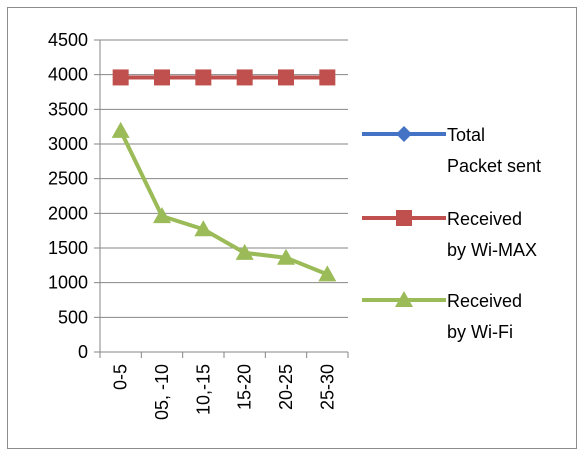 The image size is (585, 456). What do you see at coordinates (68, 109) in the screenshot?
I see `y-tick-label: 3500` at bounding box center [68, 109].